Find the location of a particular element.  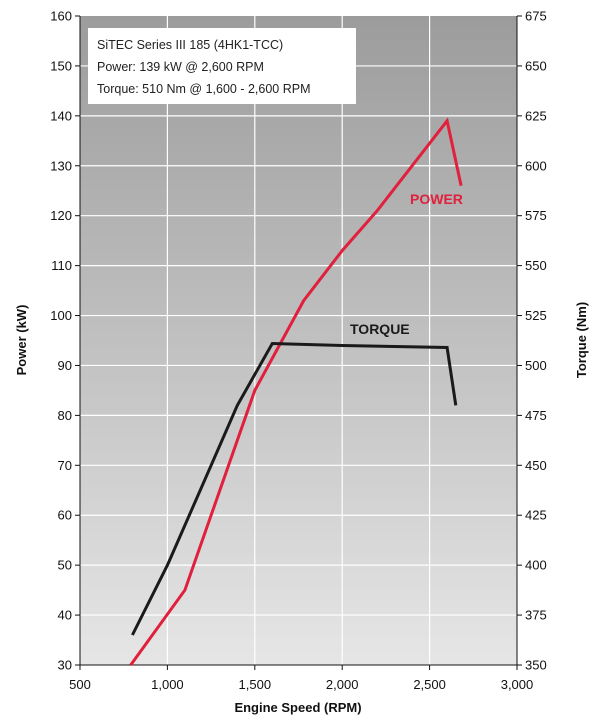

y-left-tick-label: 130 is located at coordinates (61, 165).